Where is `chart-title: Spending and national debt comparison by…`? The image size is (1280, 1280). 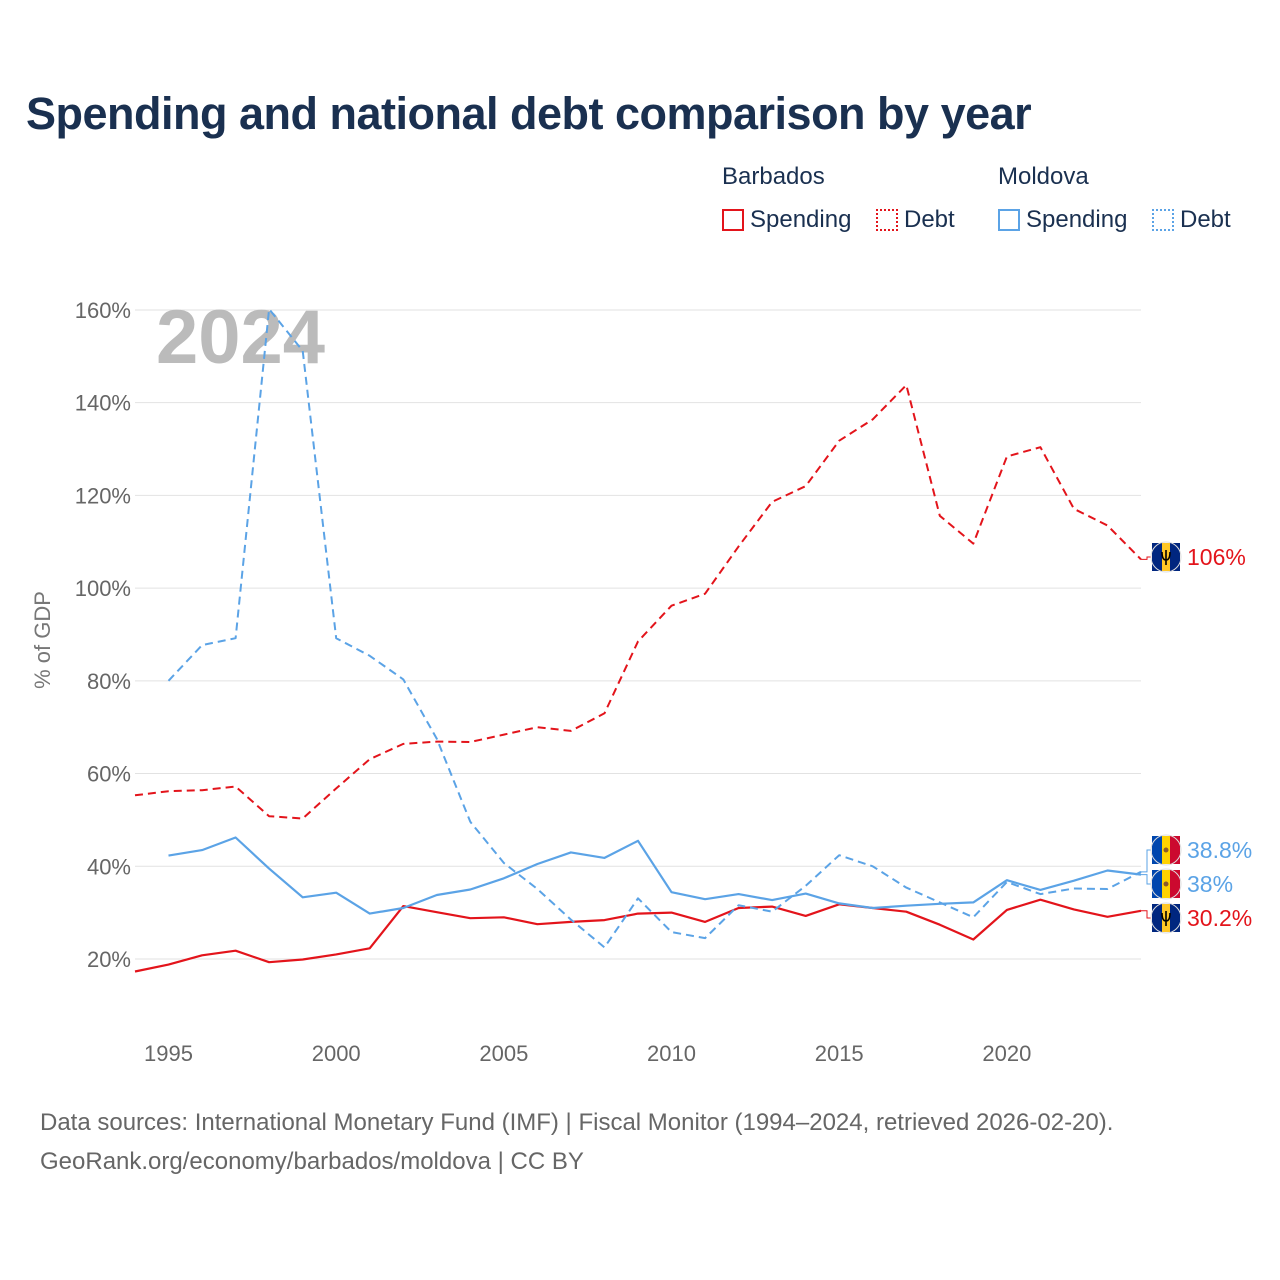
chart-title: Spending and national debt comparison by… is located at coordinates (529, 113).